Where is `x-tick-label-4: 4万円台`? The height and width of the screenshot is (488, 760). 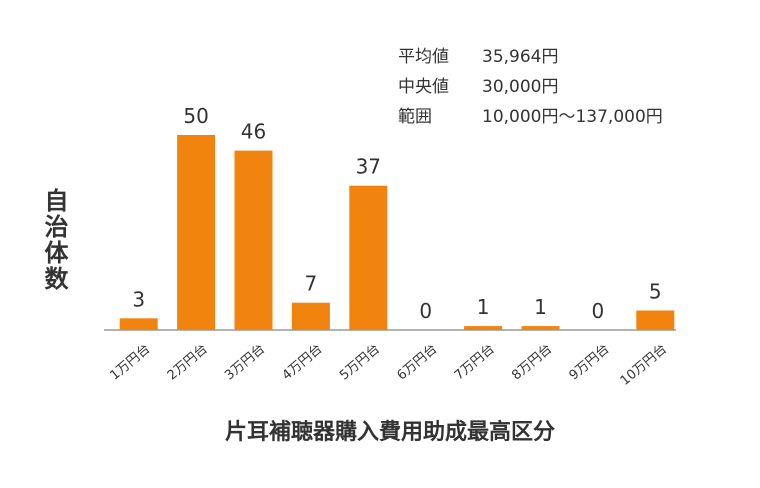 x-tick-label-4: 4万円台 is located at coordinates (303, 363).